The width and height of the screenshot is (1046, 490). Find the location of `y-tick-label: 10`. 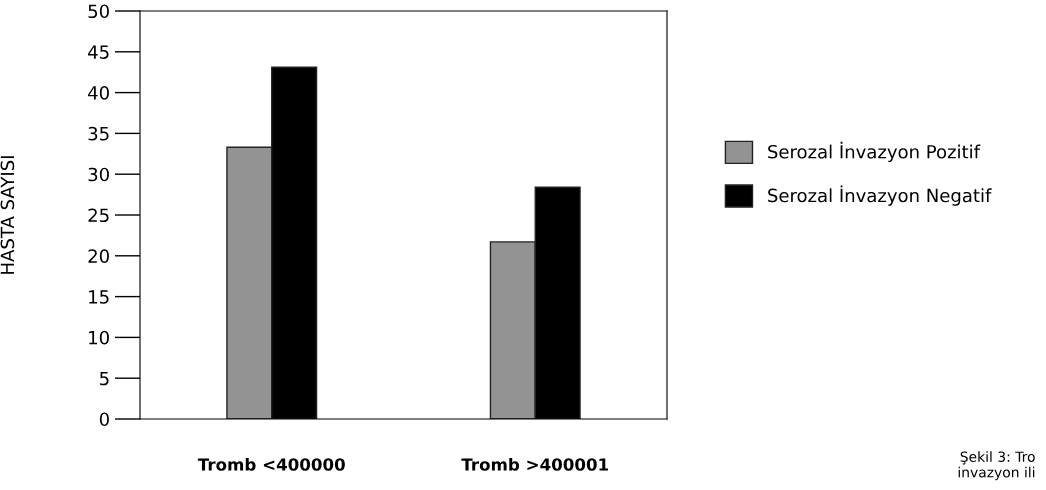

y-tick-label: 10 is located at coordinates (99, 337).